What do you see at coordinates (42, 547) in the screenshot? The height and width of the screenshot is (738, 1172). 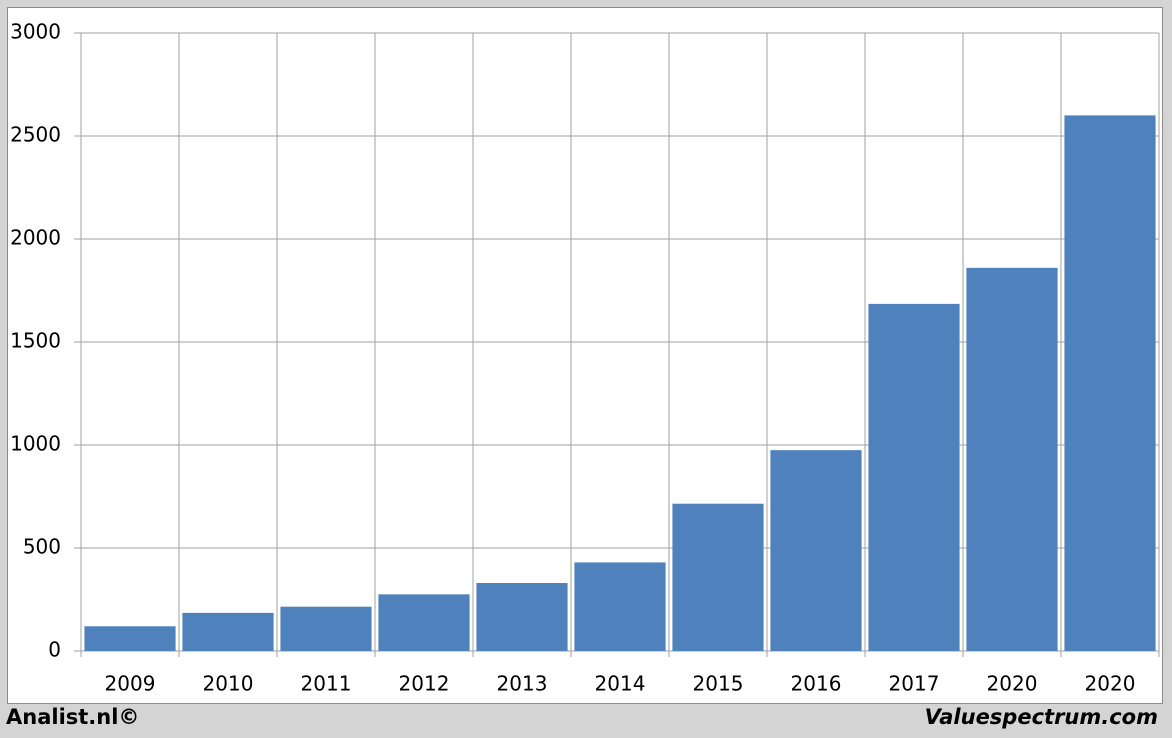 I see `y-tick-label: 500` at bounding box center [42, 547].